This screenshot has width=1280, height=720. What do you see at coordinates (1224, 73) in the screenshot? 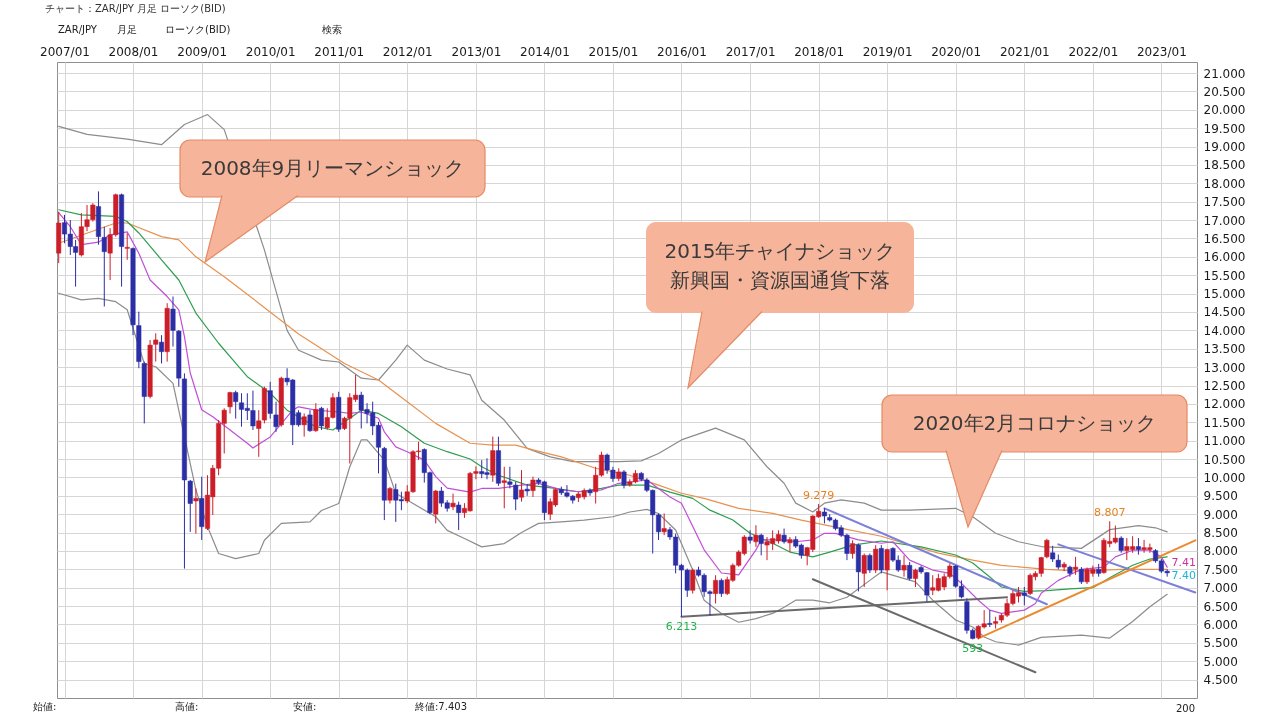
I see `y-tick-label: 21.000` at bounding box center [1224, 73].